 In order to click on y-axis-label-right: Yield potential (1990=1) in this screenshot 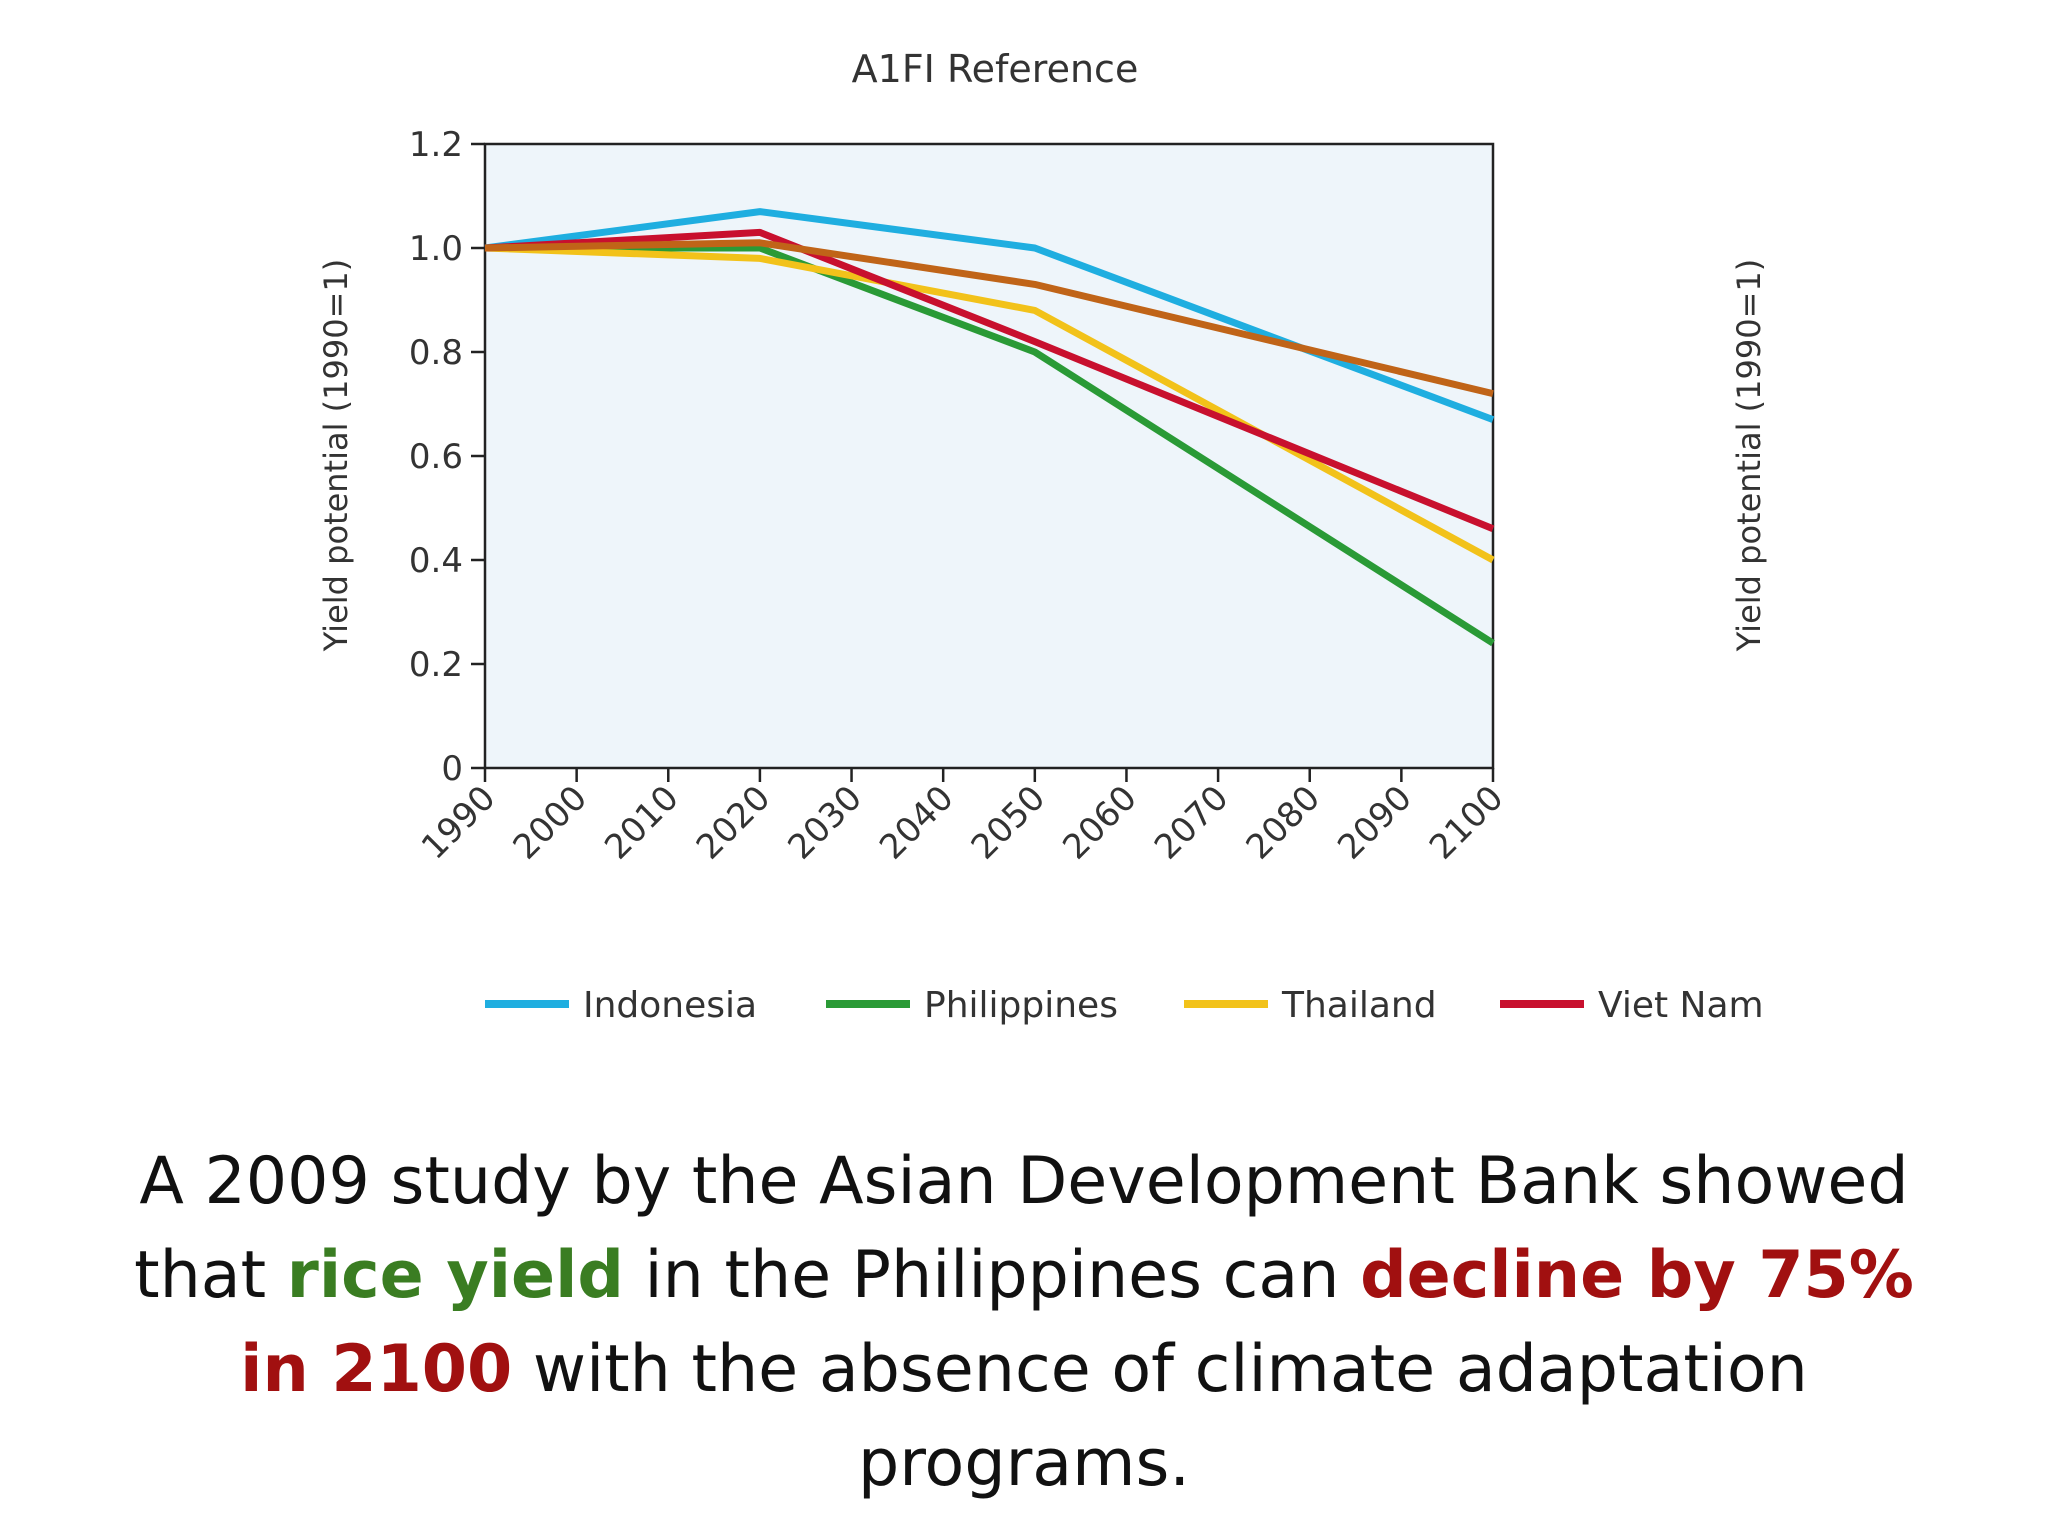, I will do `click(1749, 455)`.